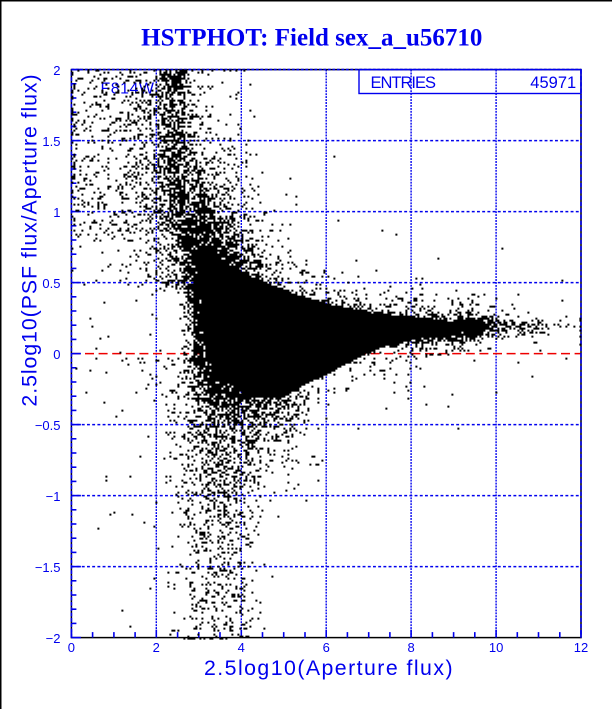 This screenshot has height=709, width=612. Describe the element at coordinates (51, 283) in the screenshot. I see `svg-text: 0.5` at that location.